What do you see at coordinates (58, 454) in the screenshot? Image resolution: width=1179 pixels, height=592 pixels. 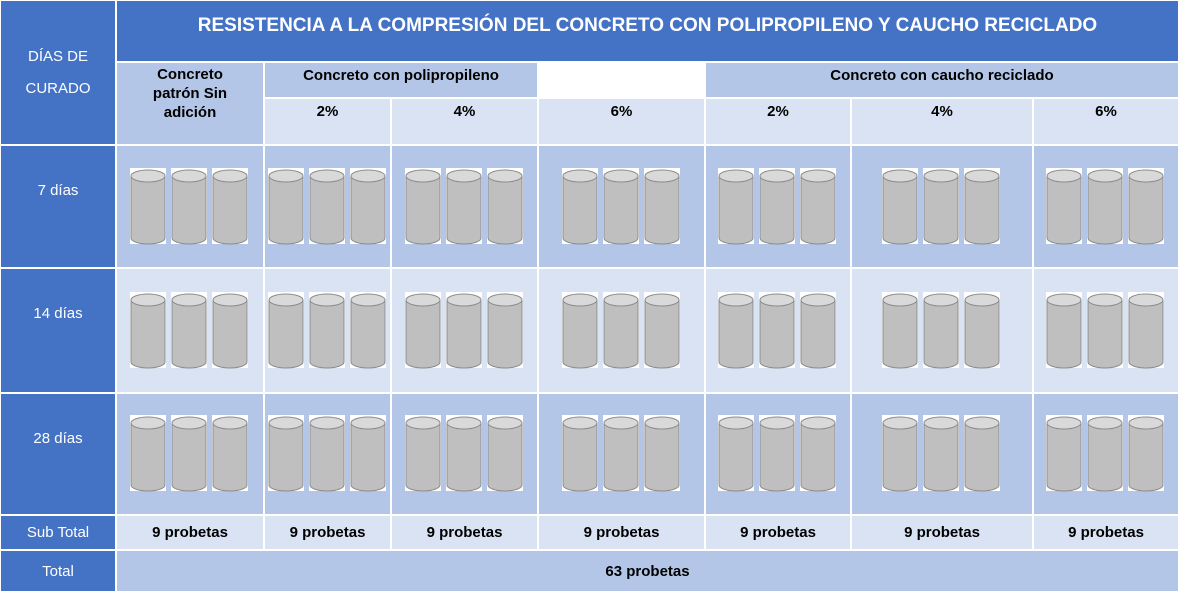 I see `row-label: 28 días` at bounding box center [58, 454].